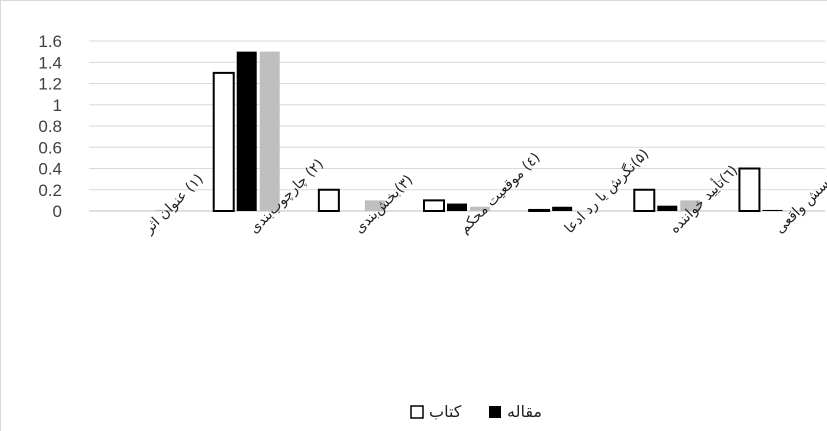 This screenshot has width=827, height=431. Describe the element at coordinates (703, 198) in the screenshot. I see `x-category-label: (٦)تأیید خواننده` at that location.